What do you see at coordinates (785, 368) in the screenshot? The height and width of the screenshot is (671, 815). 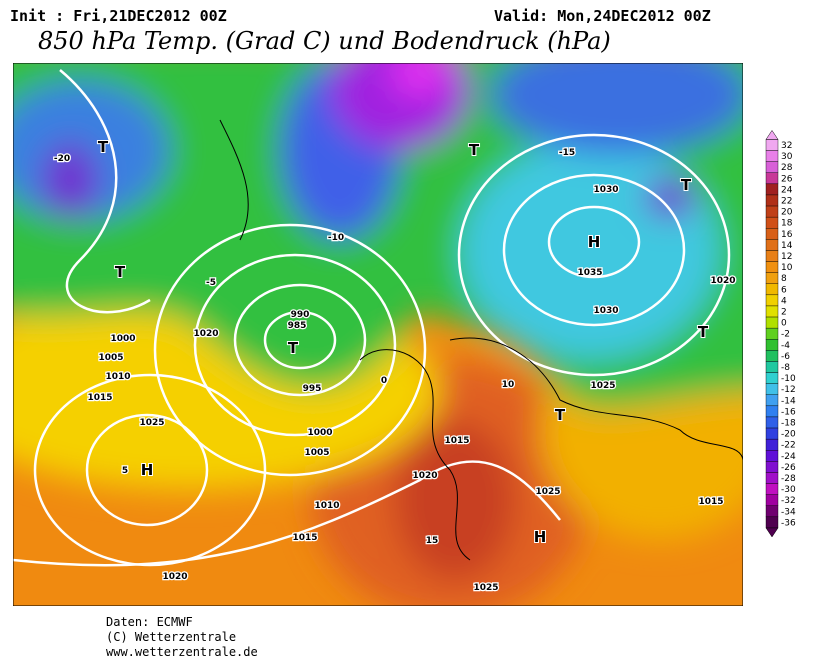 I see `color-bar-label: -8` at bounding box center [785, 368].